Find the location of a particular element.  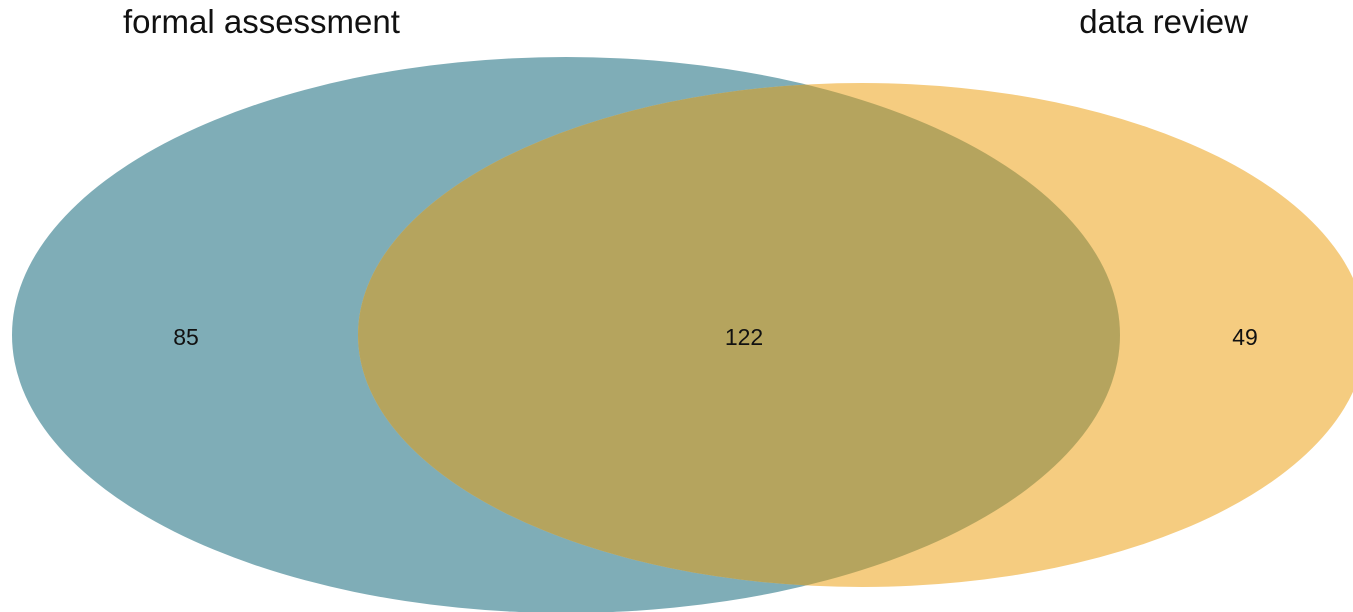

set-label-formal-assessment: formal assessment is located at coordinates (261, 21).